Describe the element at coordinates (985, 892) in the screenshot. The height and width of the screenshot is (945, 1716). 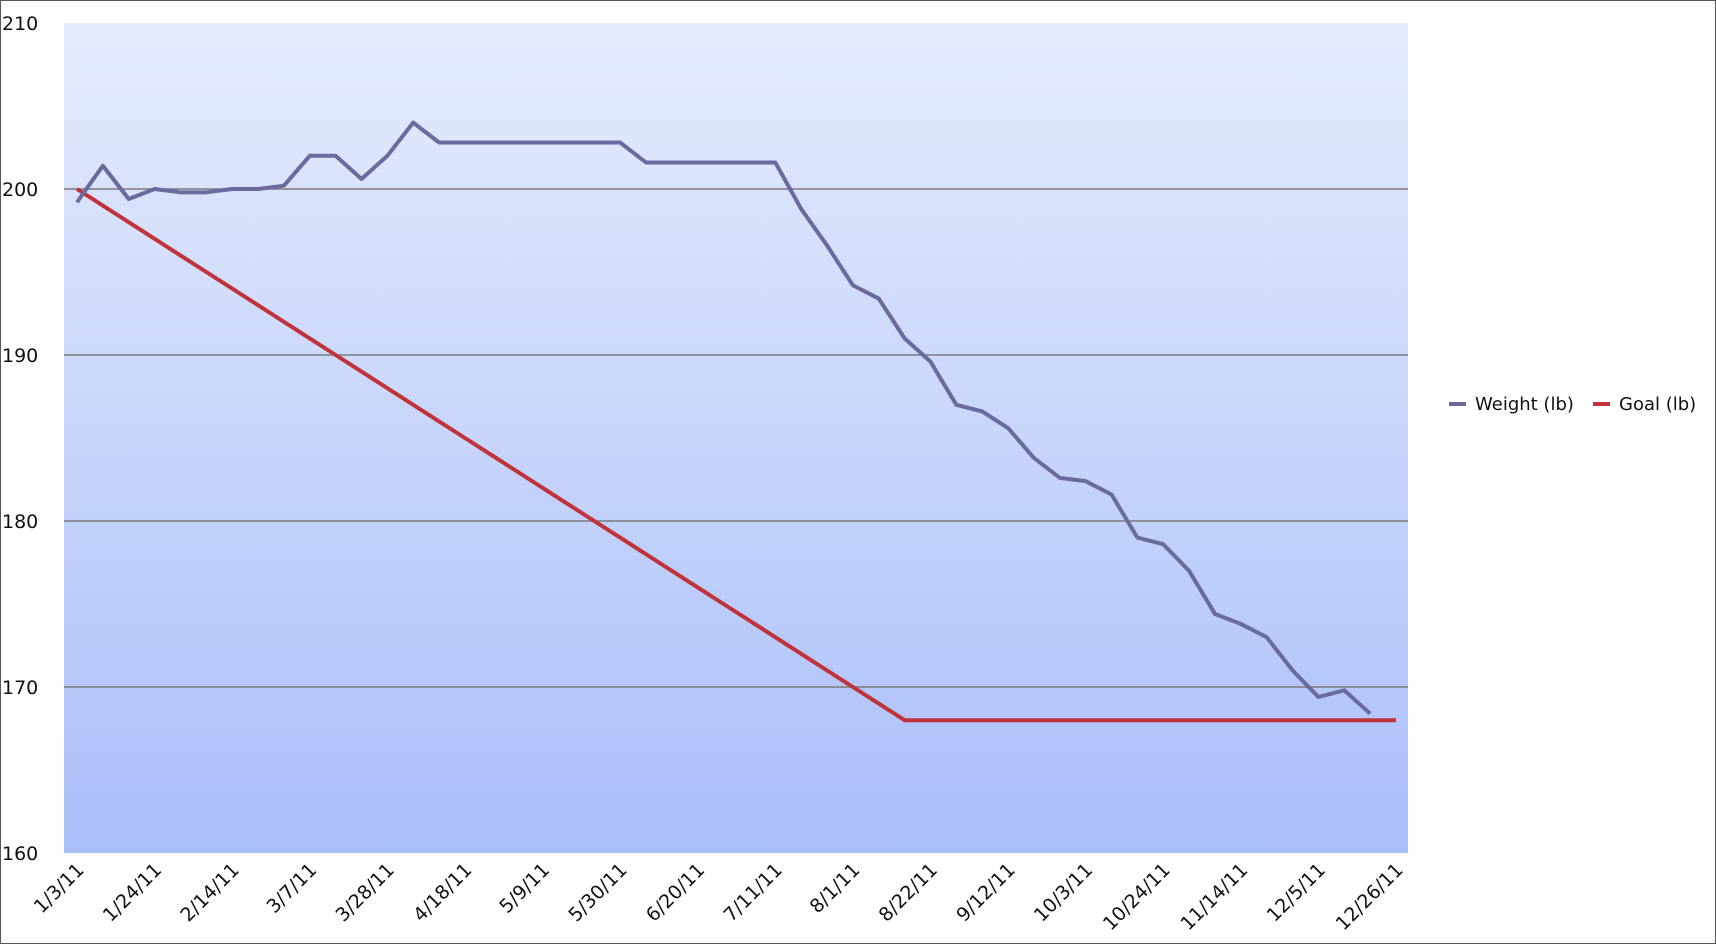
I see `x-tick-label: 9/12/11` at that location.